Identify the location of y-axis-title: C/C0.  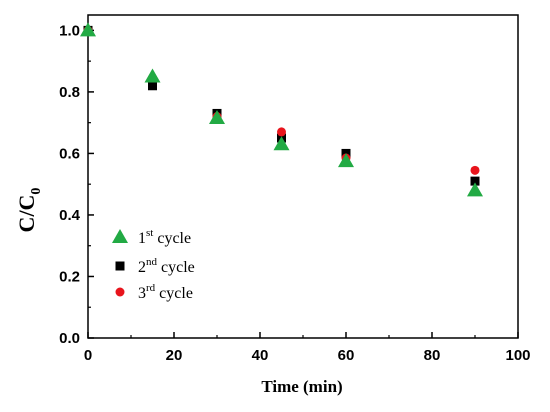
(29, 210).